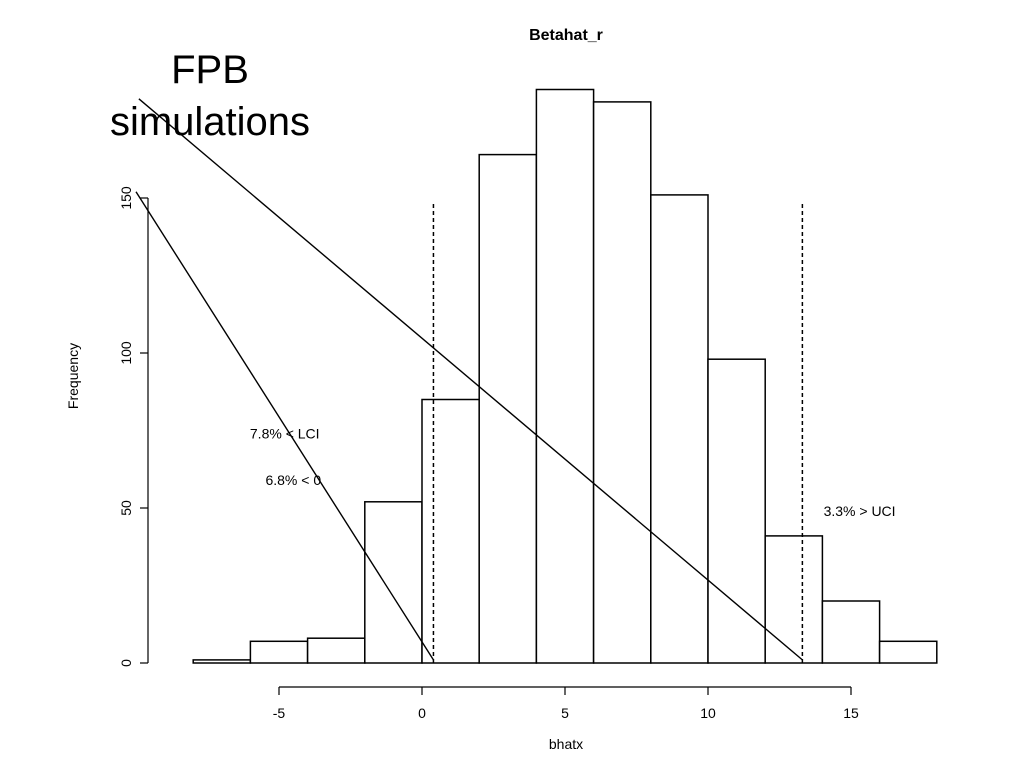  I want to click on x-tick-label: 15, so click(851, 713).